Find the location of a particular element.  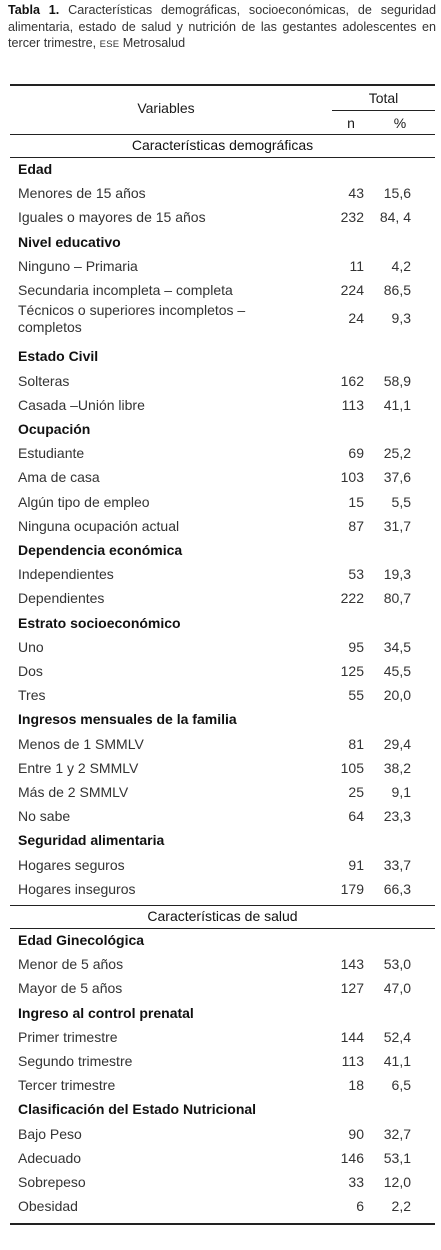

cell-n: 222 is located at coordinates (352, 598).